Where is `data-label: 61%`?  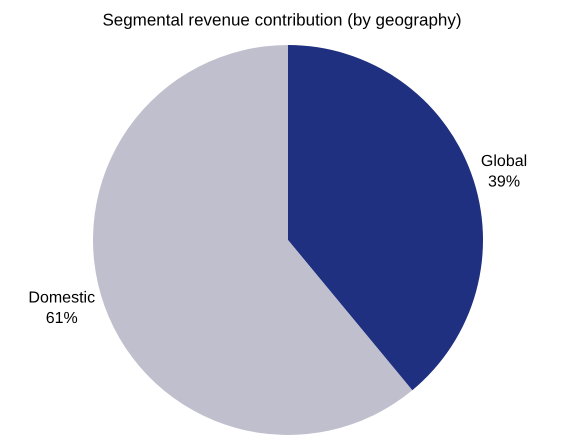 data-label: 61% is located at coordinates (62, 319).